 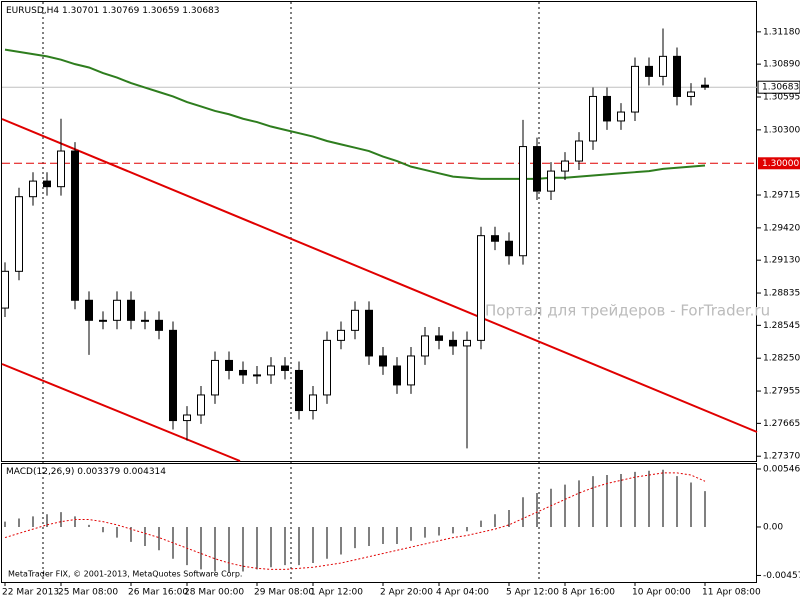 I want to click on y-tick-label: 1.31180, so click(x=781, y=32).